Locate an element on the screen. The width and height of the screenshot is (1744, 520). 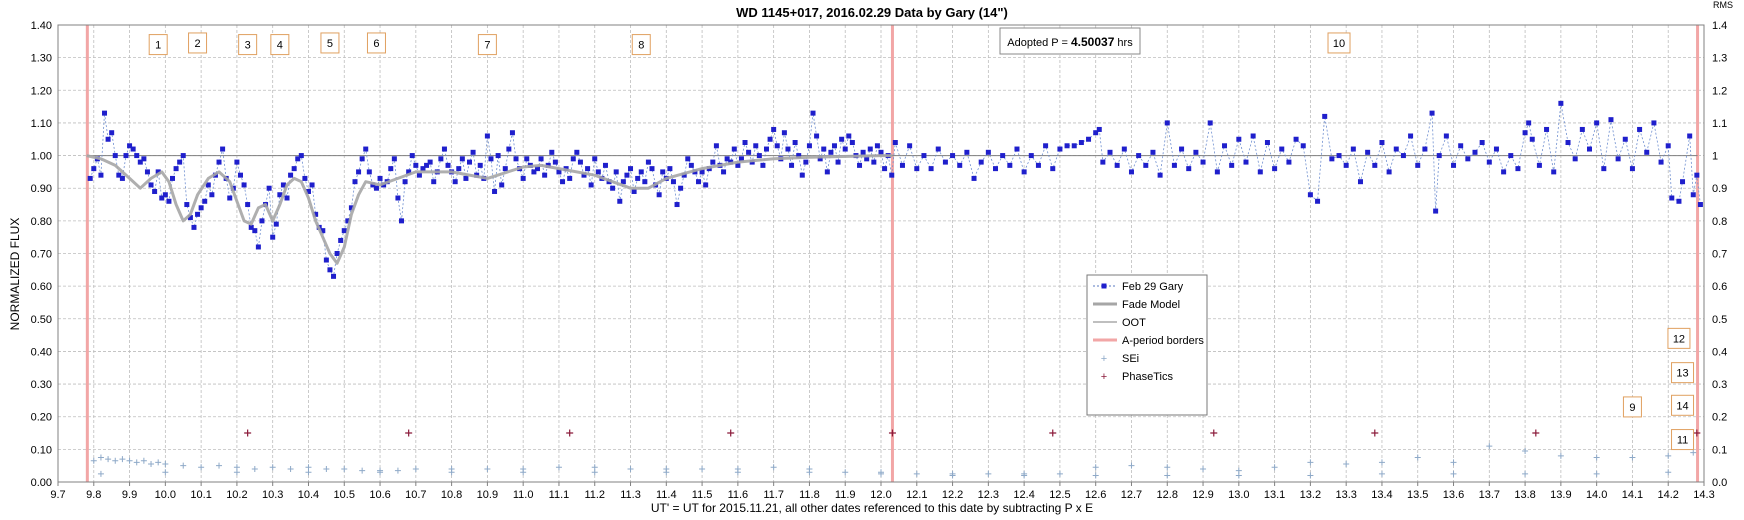
x-tick-label: 13.8 is located at coordinates (1524, 495).